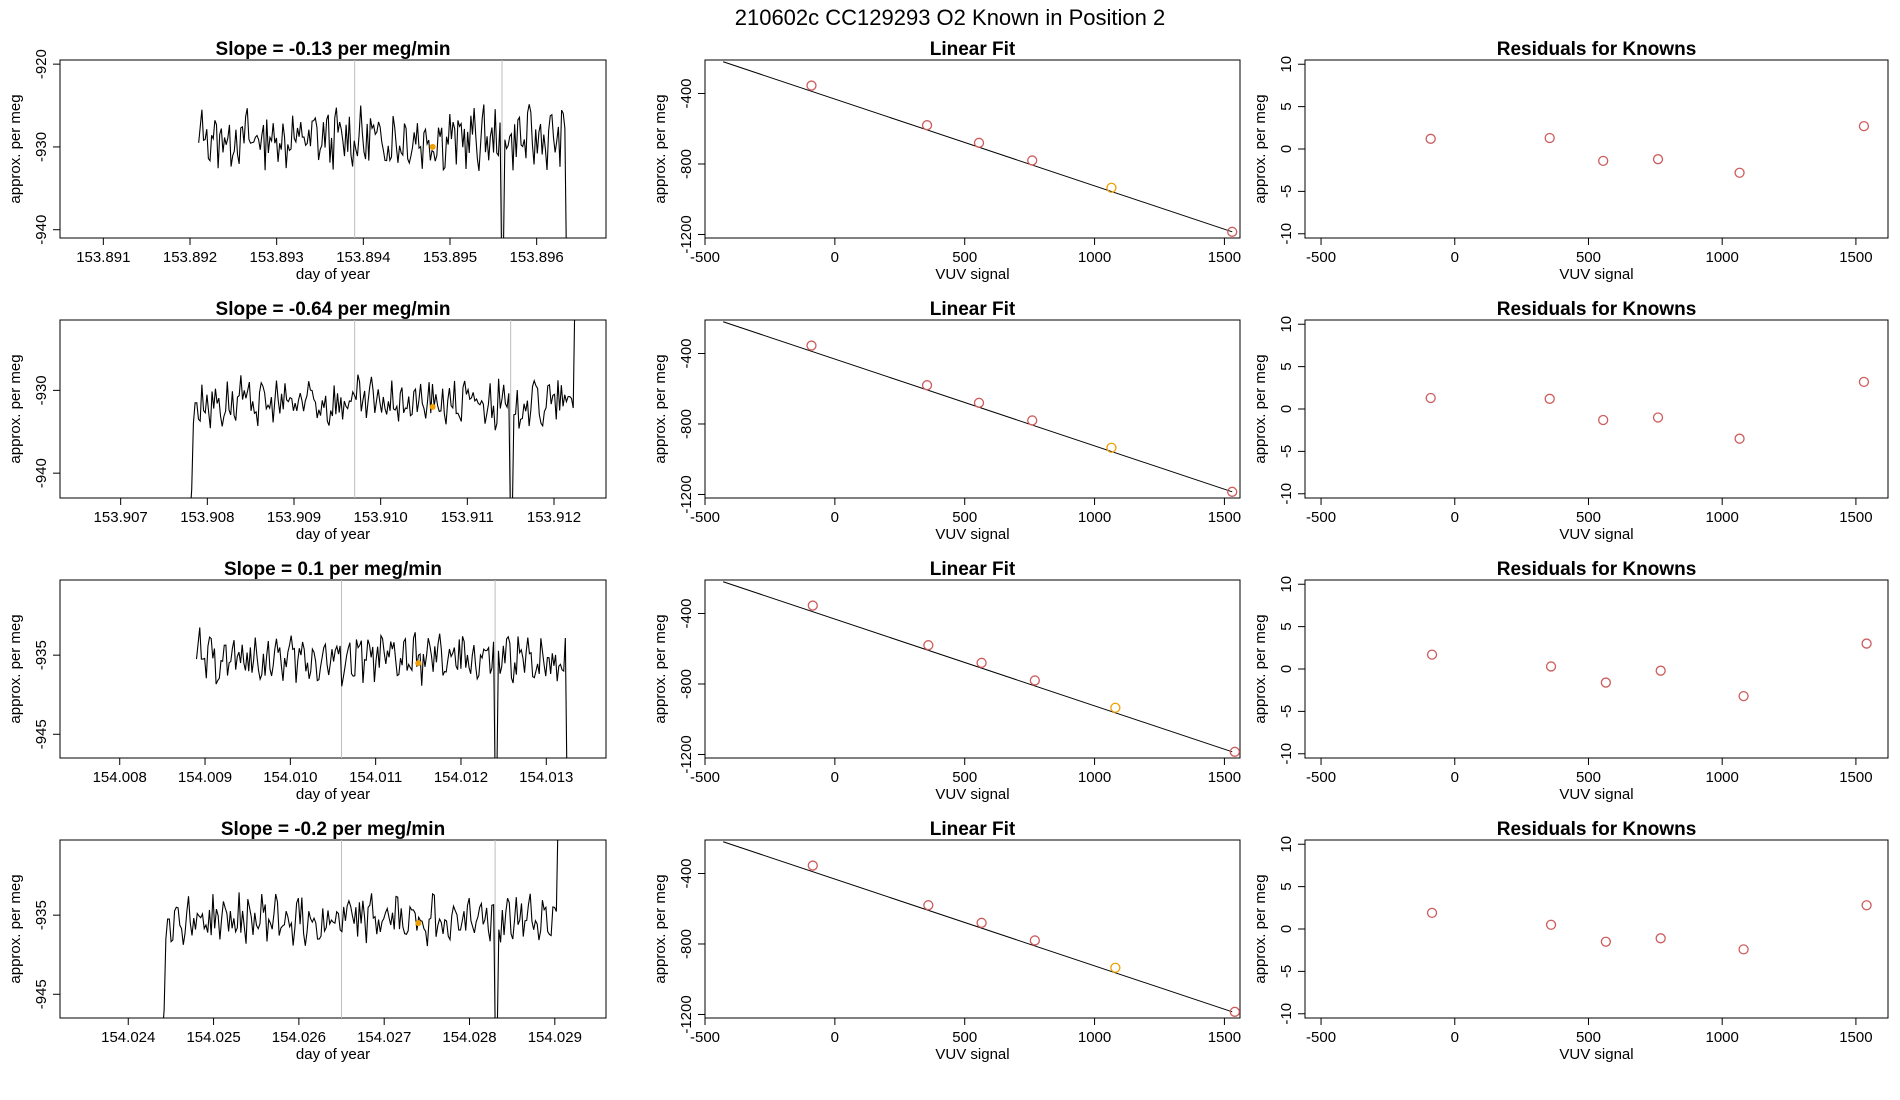 The width and height of the screenshot is (1900, 1100). I want to click on y-axis: -920 -930 -940, so click(46, 147).